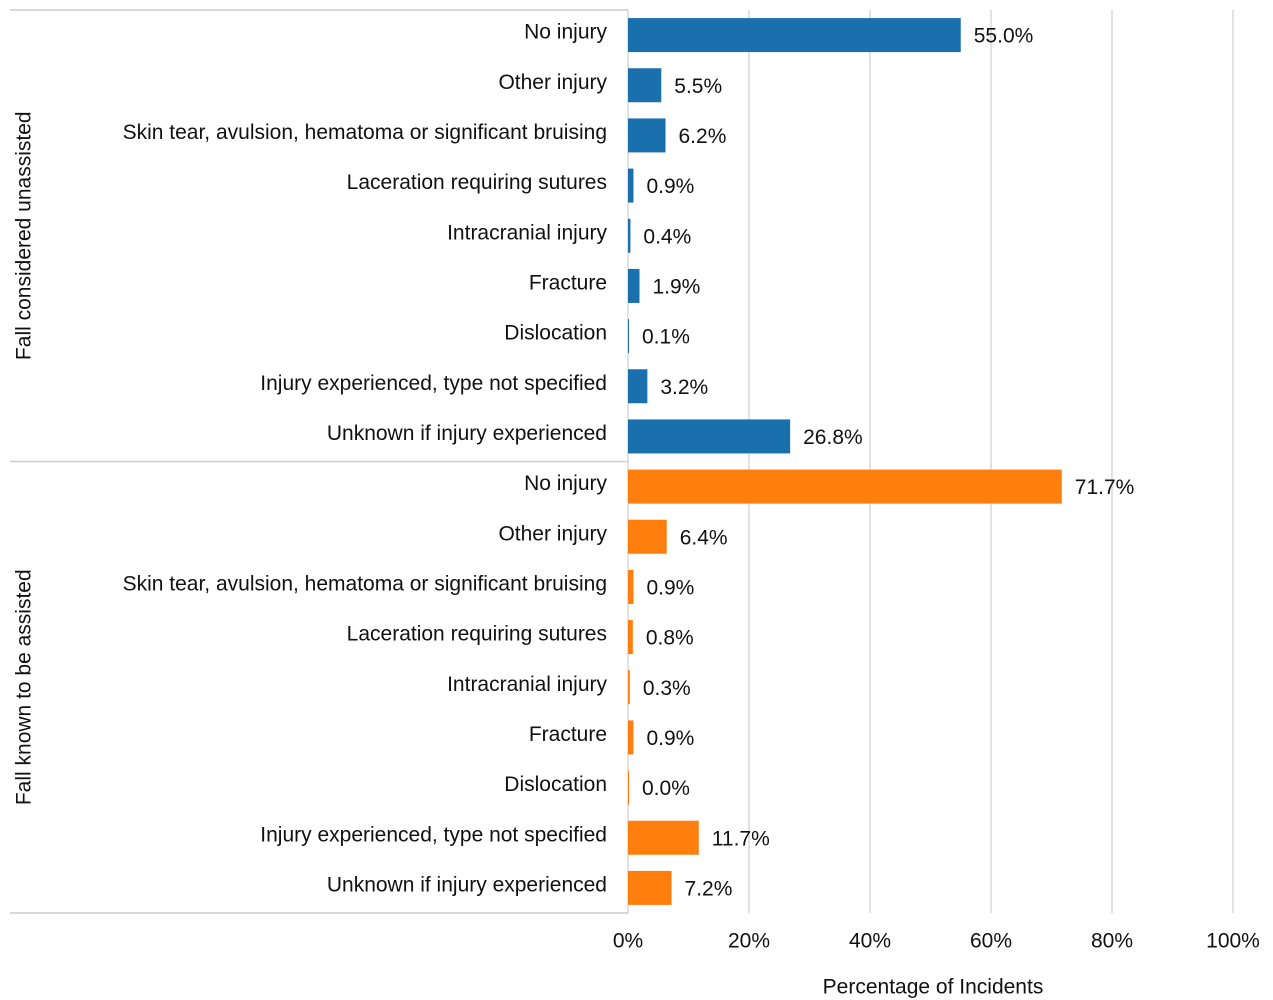  I want to click on x-tick-label: 20%, so click(749, 941).